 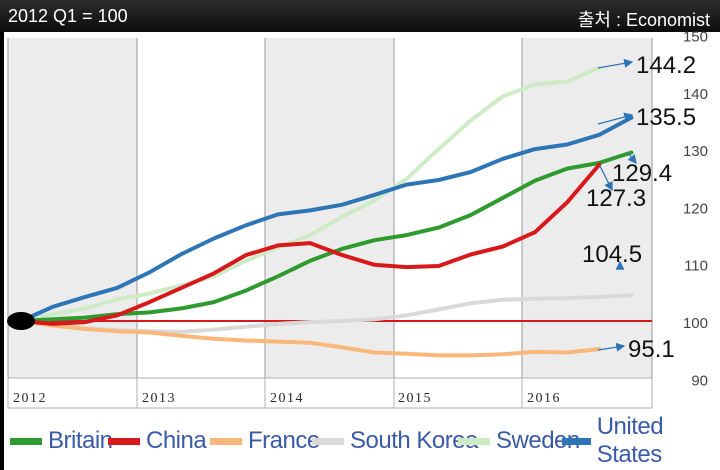 I want to click on y-tick-label: 110, so click(x=696, y=266).